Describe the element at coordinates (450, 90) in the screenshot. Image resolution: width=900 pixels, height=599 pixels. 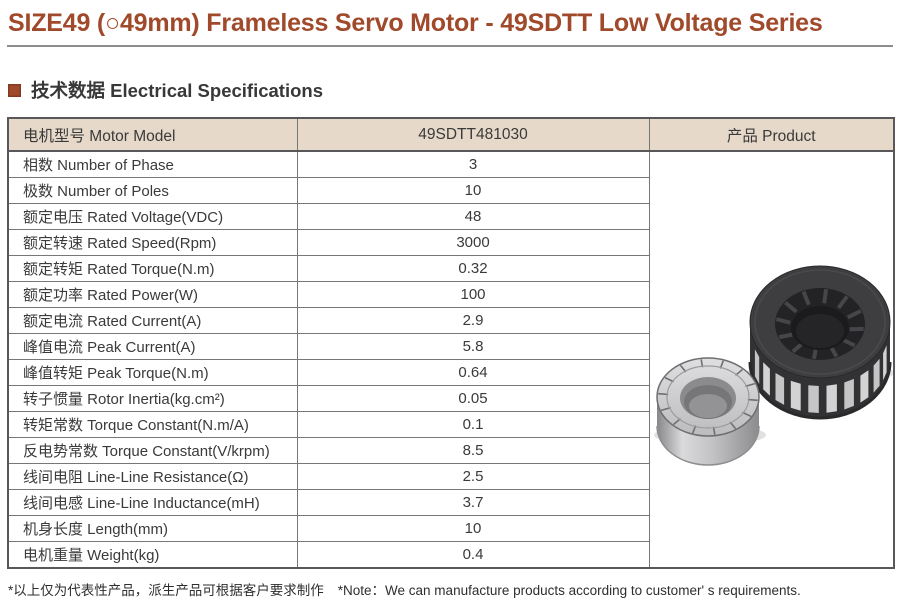
I see `section-header: 技术数据 Electrical Specifications` at that location.